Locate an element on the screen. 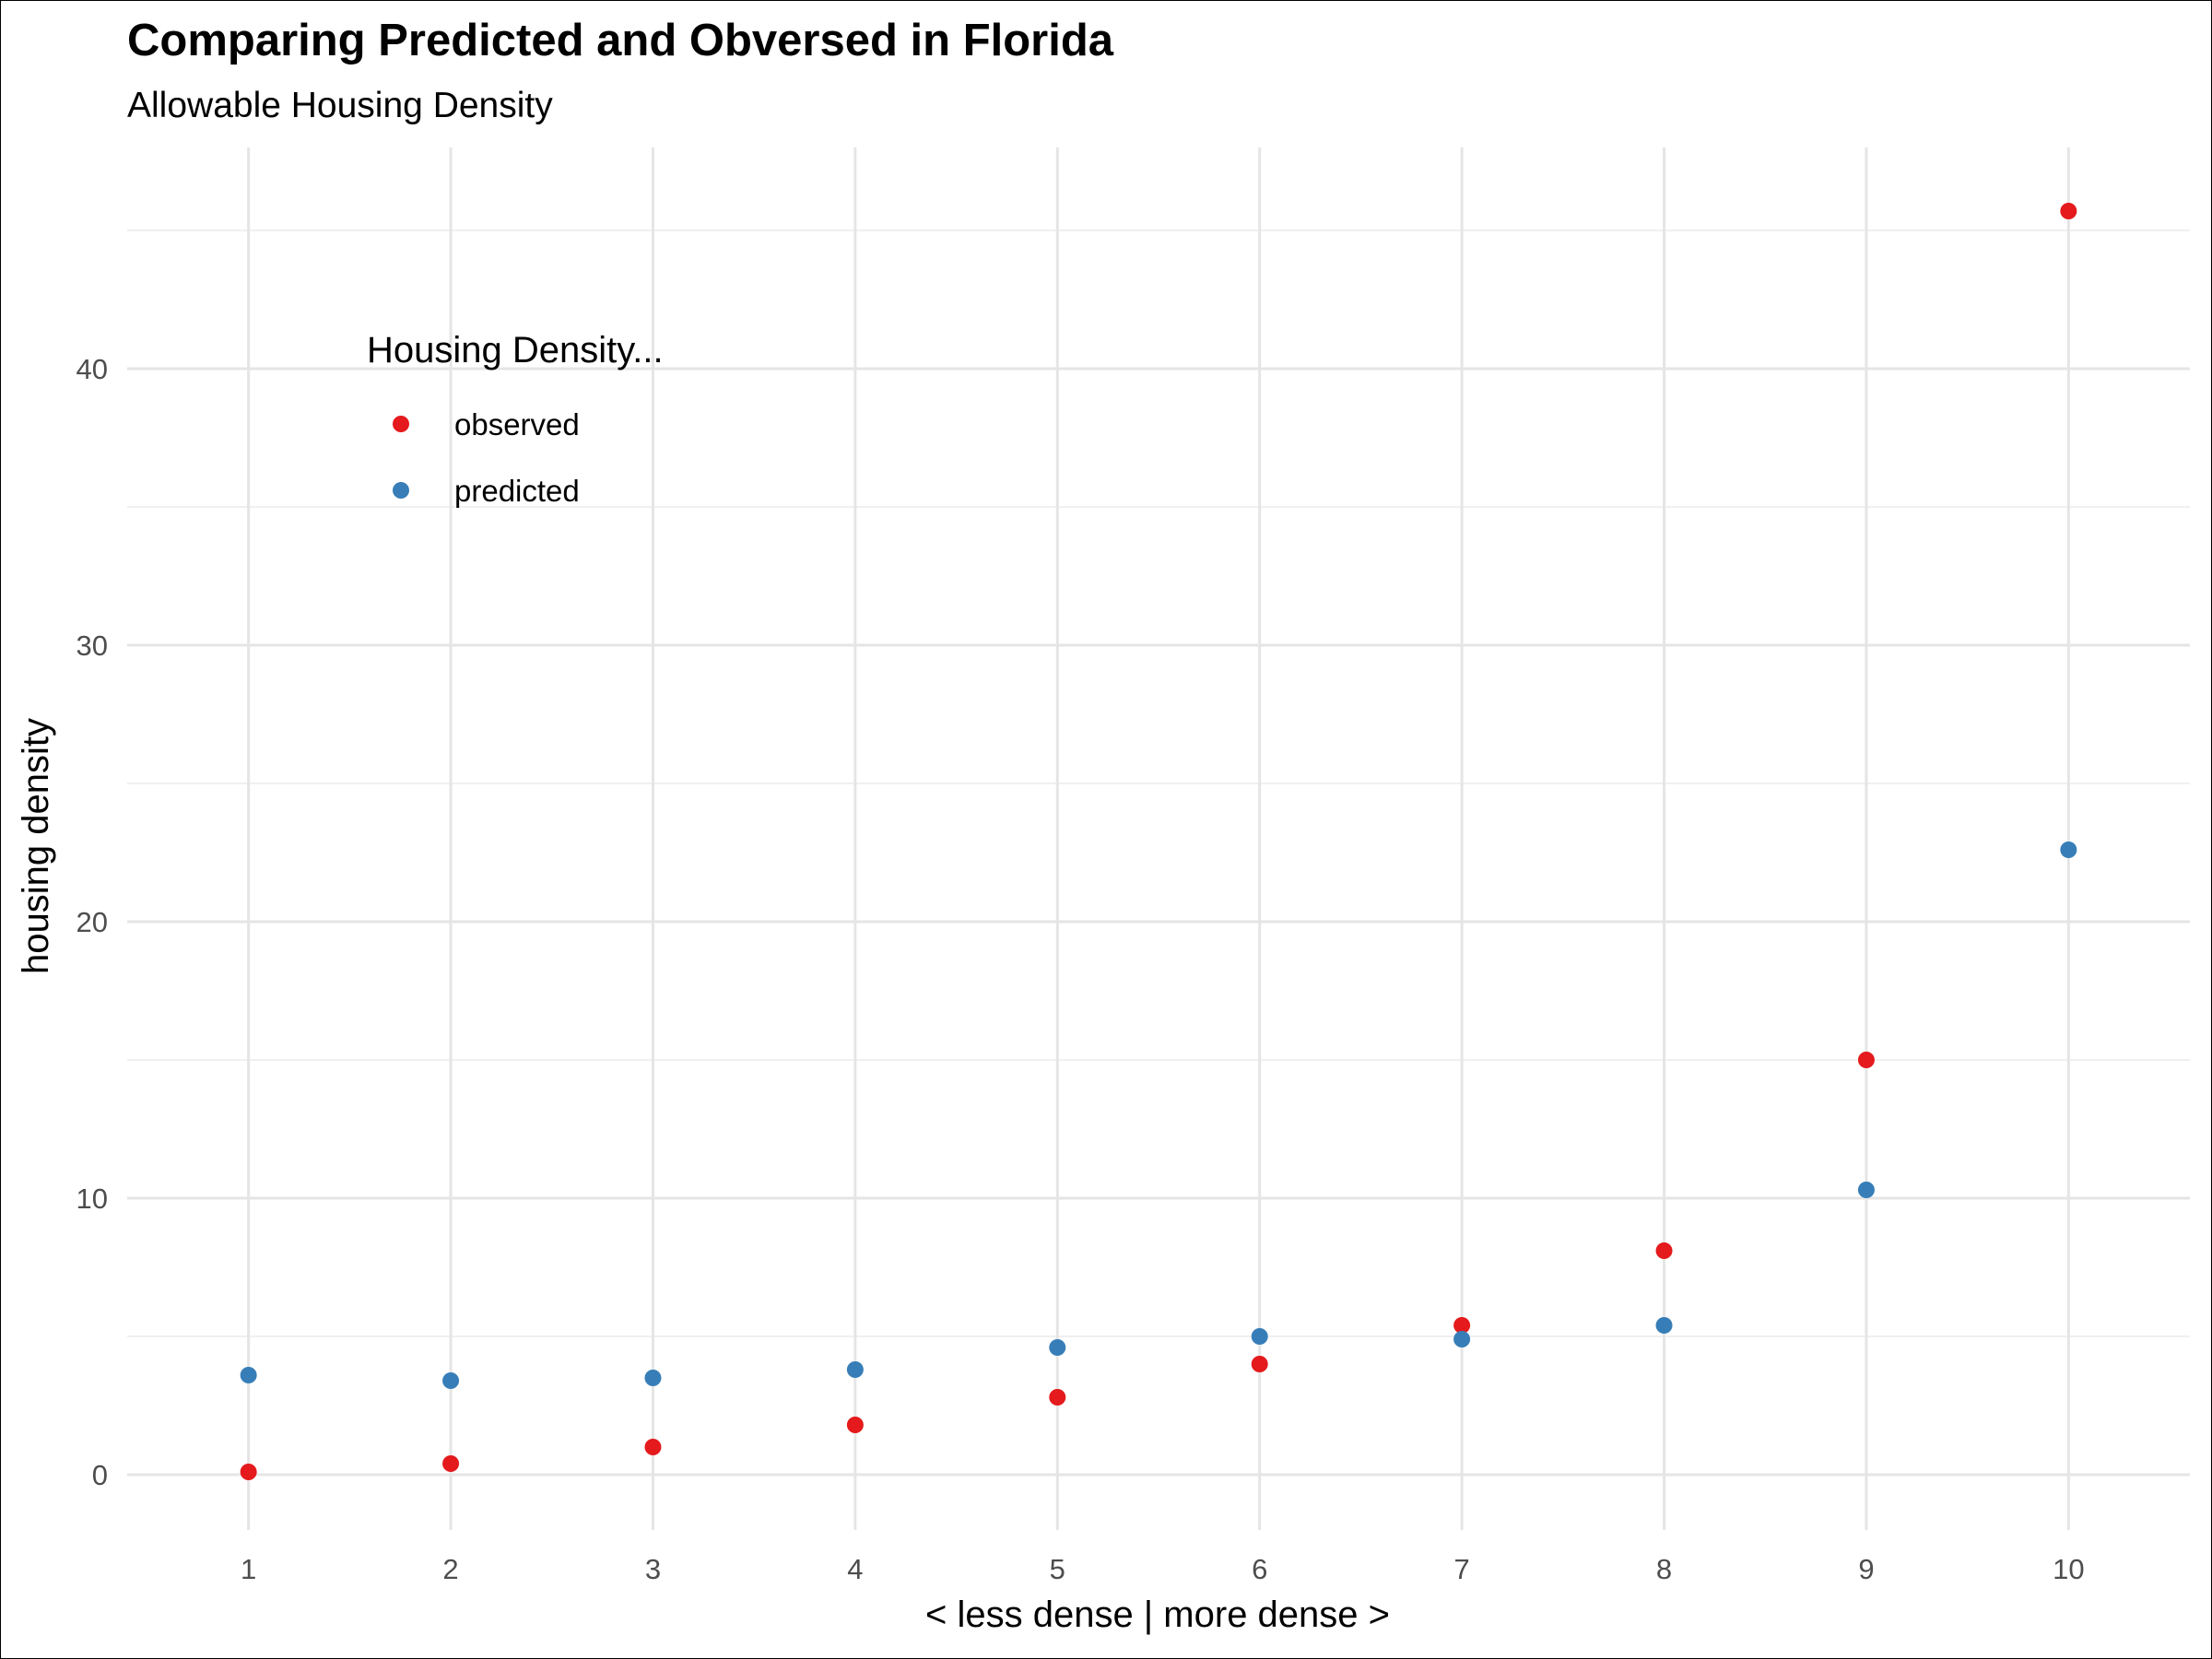  x-tick-labels: 1 2 3 4 5 6 7 8 9 10 is located at coordinates (1163, 1569).